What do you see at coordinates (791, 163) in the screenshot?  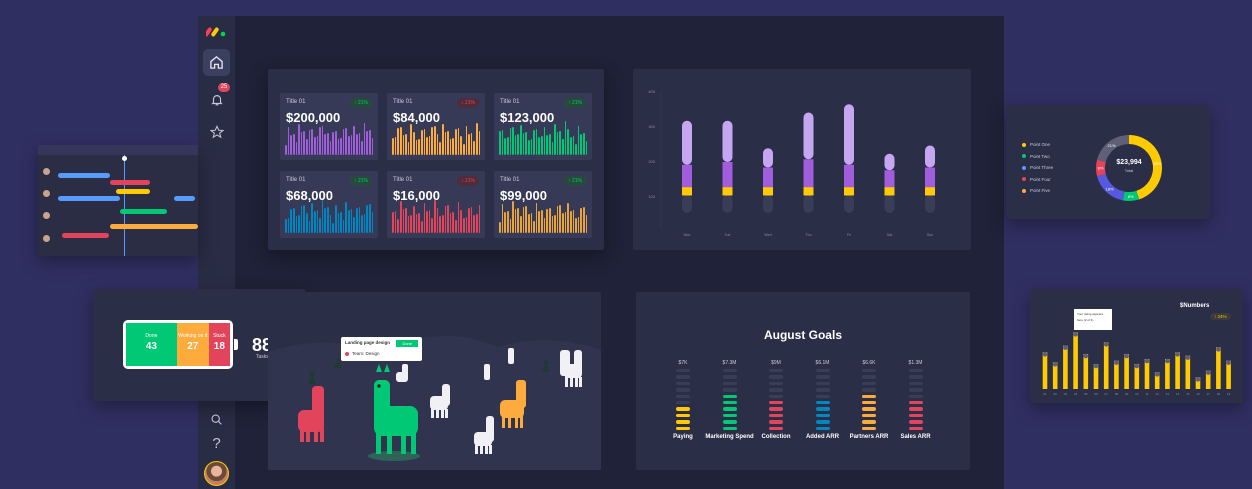 I see `stacked-bar-chart: 400 300 200 100 Mon Tue Wed Thu Fri Sat Sun` at bounding box center [791, 163].